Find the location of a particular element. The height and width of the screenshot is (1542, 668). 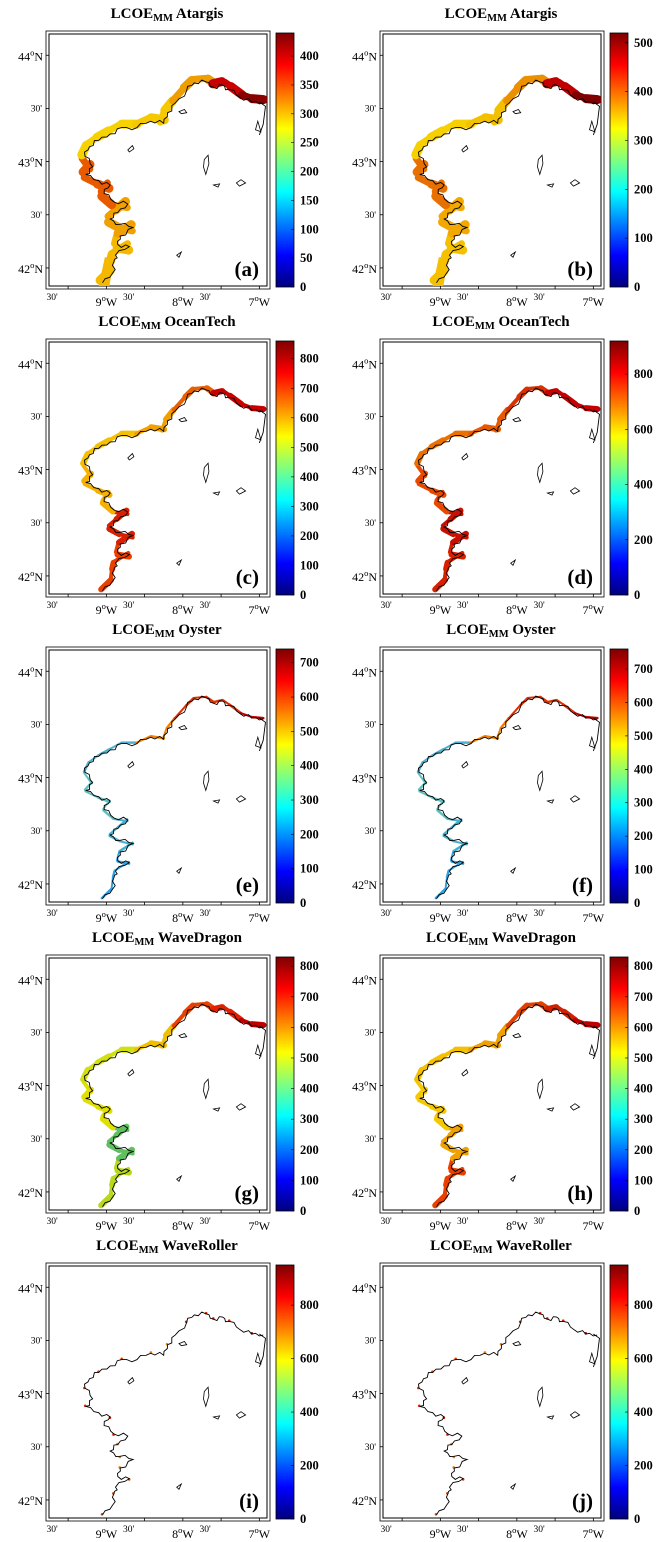

title-device: WaveRoller is located at coordinates (198, 1246).